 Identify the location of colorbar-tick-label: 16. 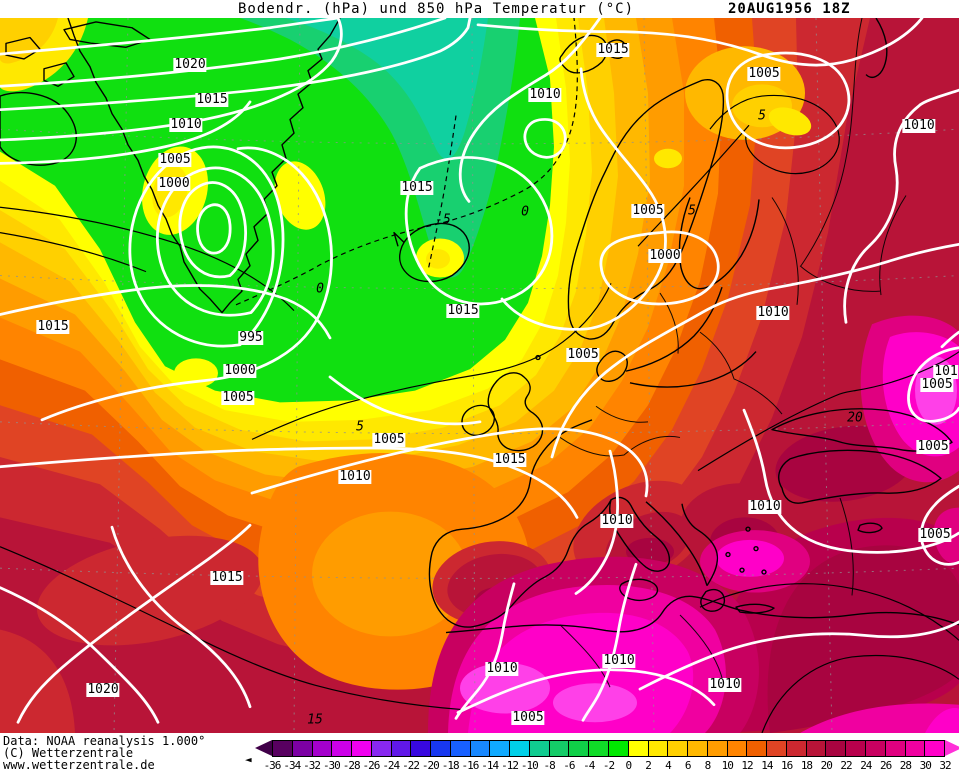
(787, 764).